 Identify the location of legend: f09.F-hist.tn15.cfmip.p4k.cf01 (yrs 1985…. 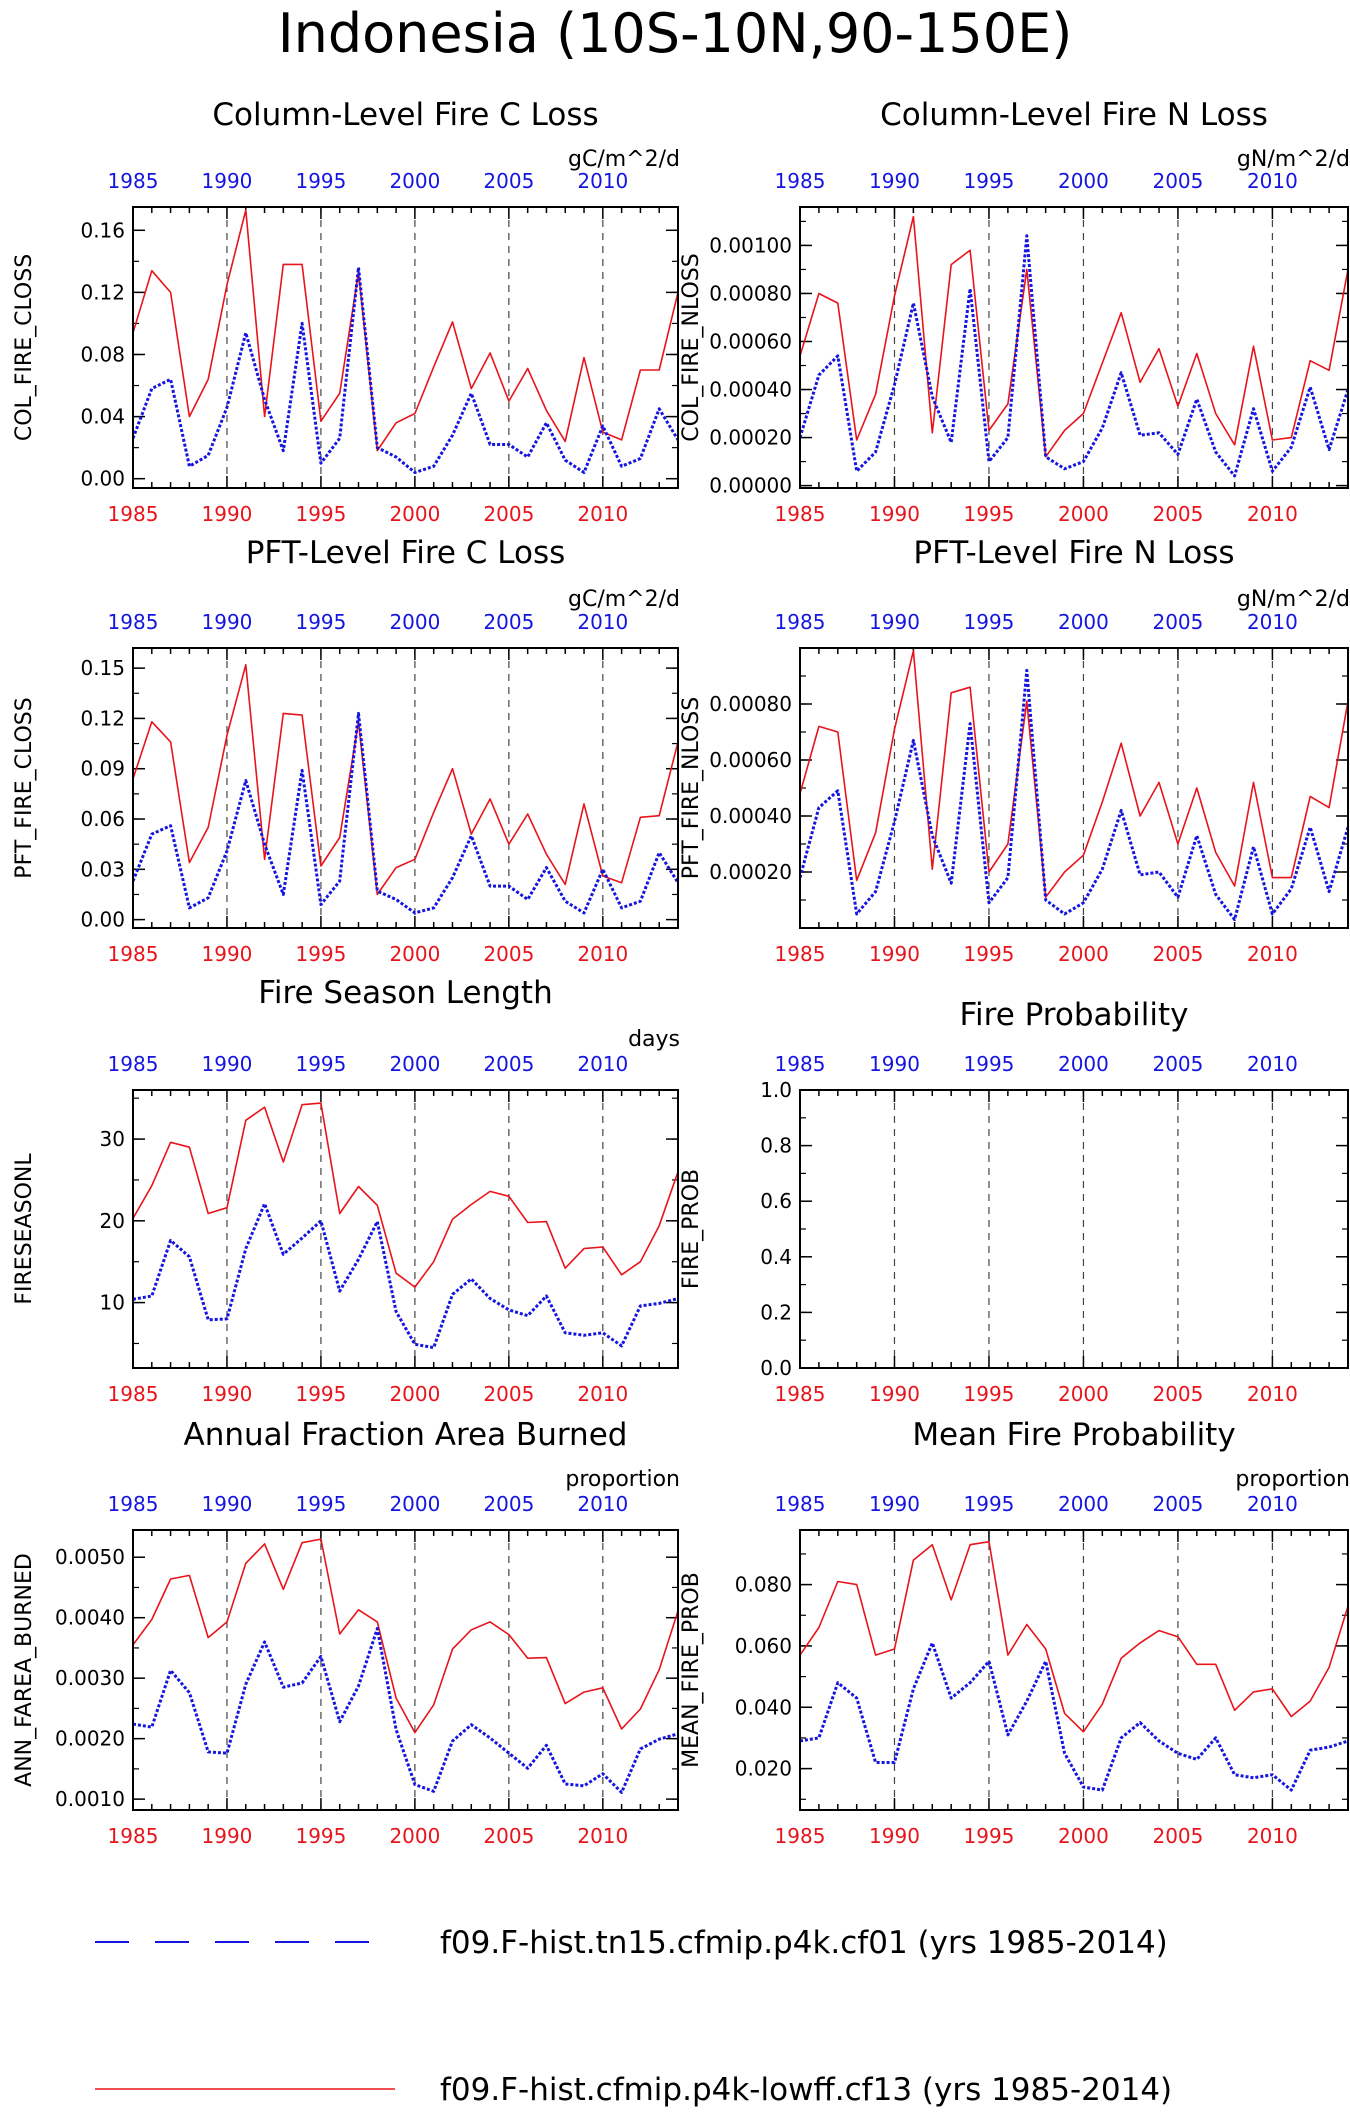
(633, 2016).